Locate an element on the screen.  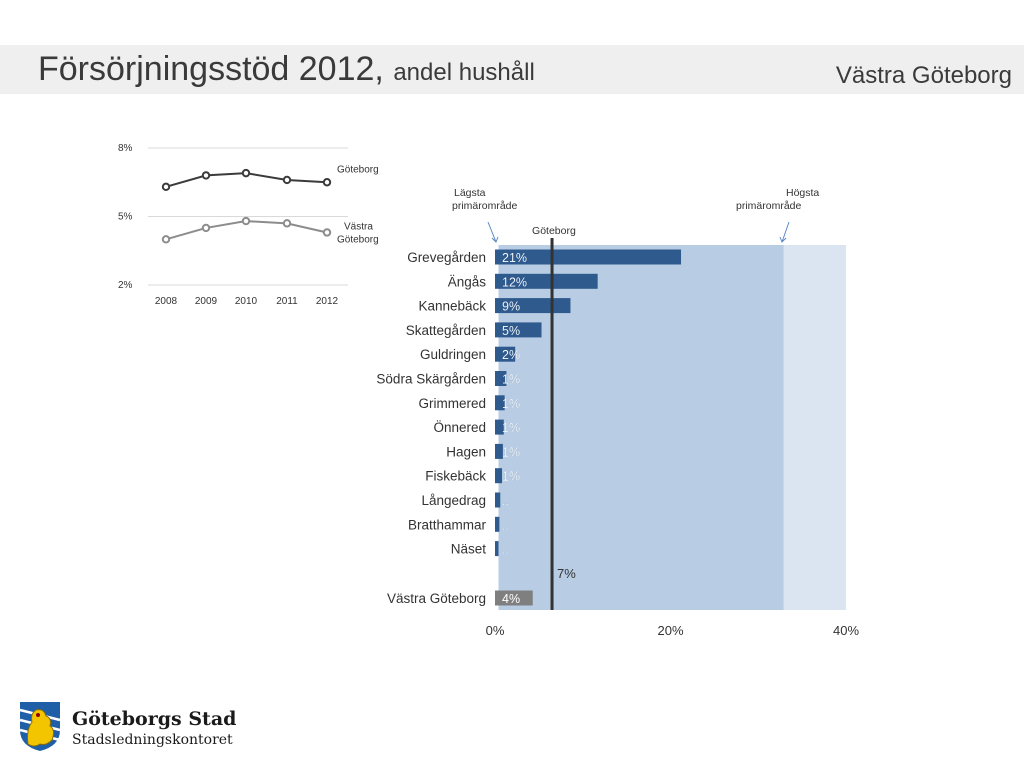
total-value-label: 4% is located at coordinates (511, 599).